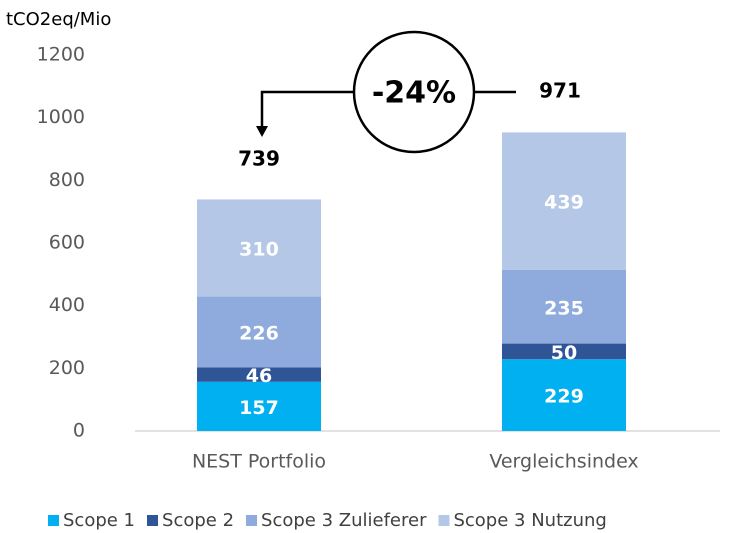  What do you see at coordinates (61, 55) in the screenshot?
I see `y-tick-label: 1200` at bounding box center [61, 55].